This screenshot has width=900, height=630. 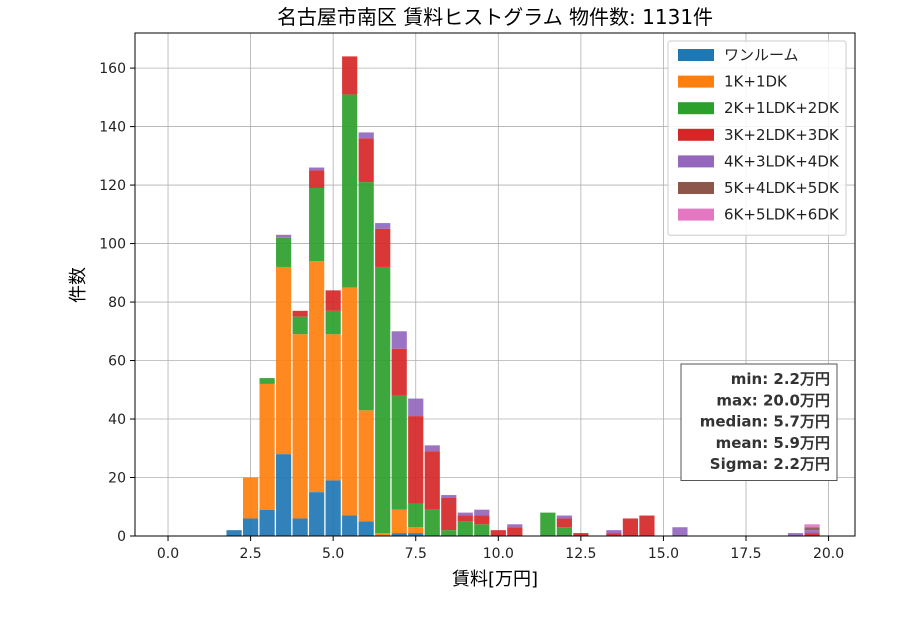 I want to click on stats-box-frame, so click(x=759, y=422).